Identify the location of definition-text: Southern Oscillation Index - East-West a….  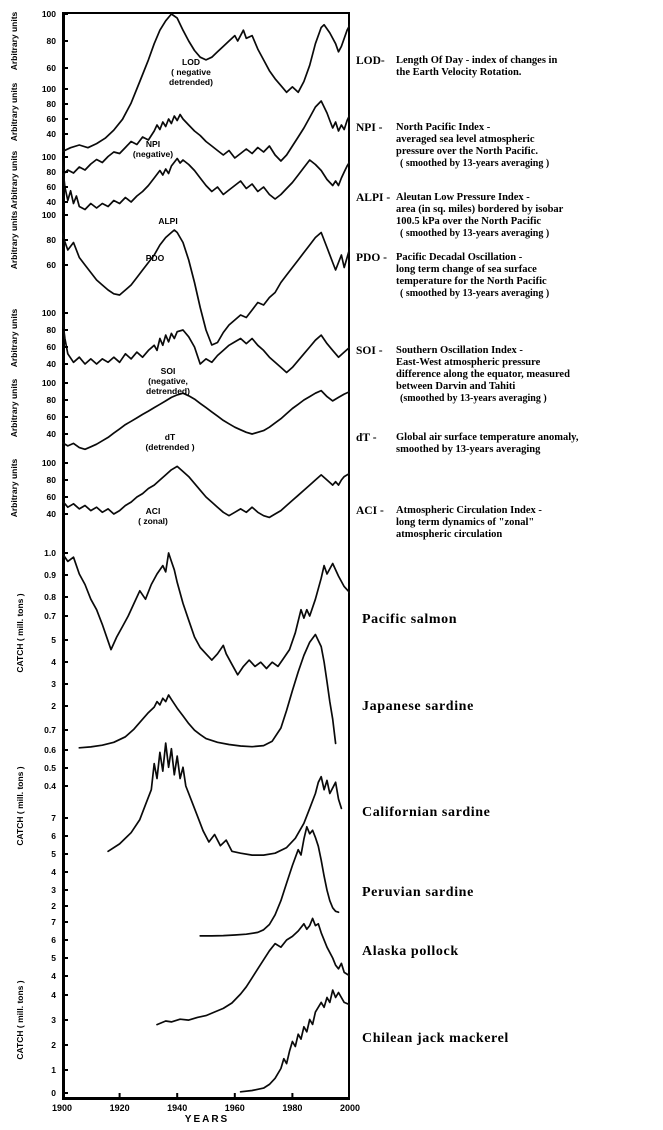
(528, 375).